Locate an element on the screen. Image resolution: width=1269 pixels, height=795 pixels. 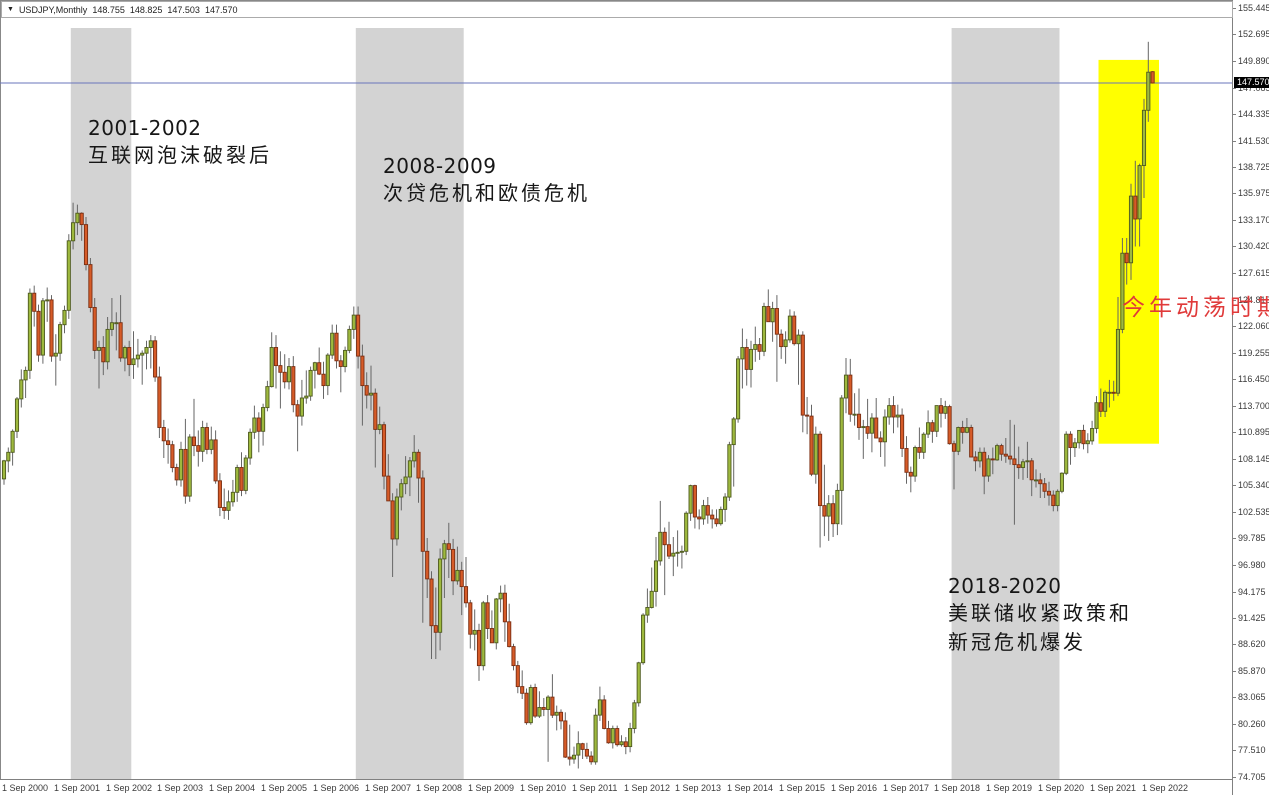
annotation-fed-covid: 2018-2020 美联储收紧政策和 新冠危机爆发 is located at coordinates (1040, 615).